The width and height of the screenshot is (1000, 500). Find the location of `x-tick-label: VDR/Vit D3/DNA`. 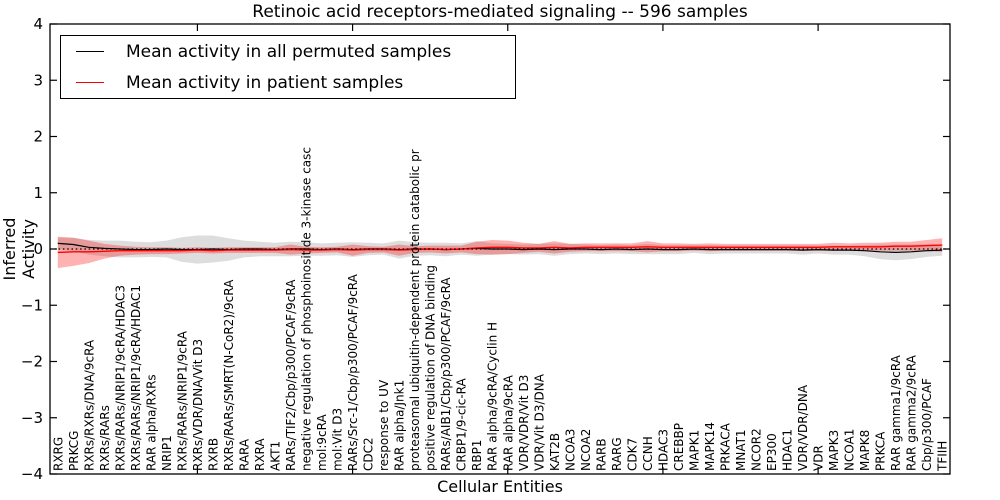

x-tick-label: VDR/Vit D3/DNA is located at coordinates (539, 422).